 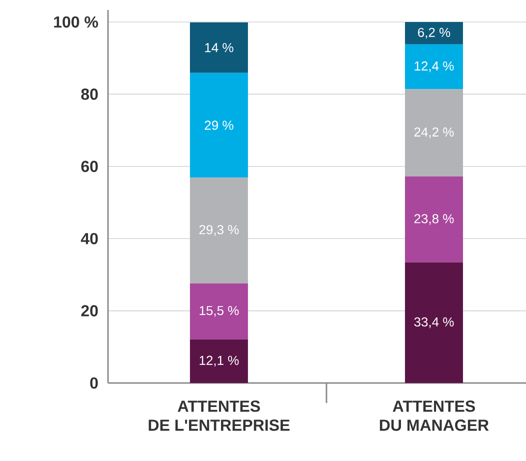 I want to click on data-label: 29,3 %, so click(x=219, y=230).